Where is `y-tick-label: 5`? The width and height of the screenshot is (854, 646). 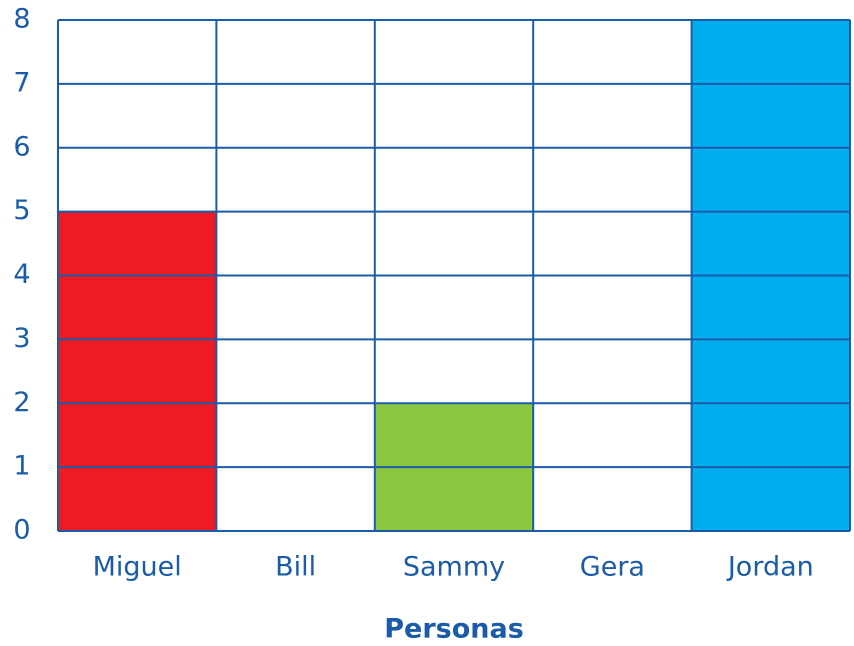
y-tick-label: 5 is located at coordinates (21, 210).